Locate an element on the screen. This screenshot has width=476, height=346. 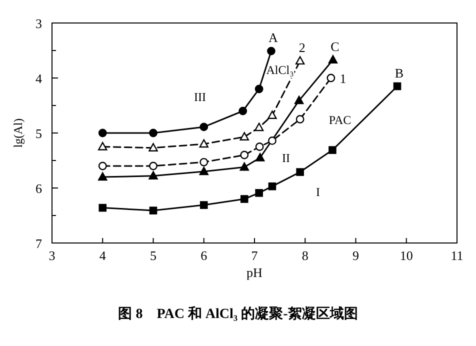
annotation: I is located at coordinates (318, 192).